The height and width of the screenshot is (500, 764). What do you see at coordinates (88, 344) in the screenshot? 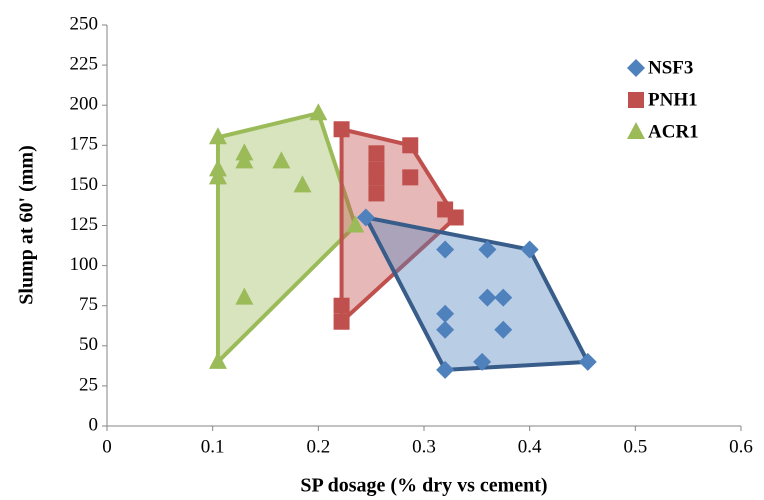
I see `y-tick-label: 50` at bounding box center [88, 344].